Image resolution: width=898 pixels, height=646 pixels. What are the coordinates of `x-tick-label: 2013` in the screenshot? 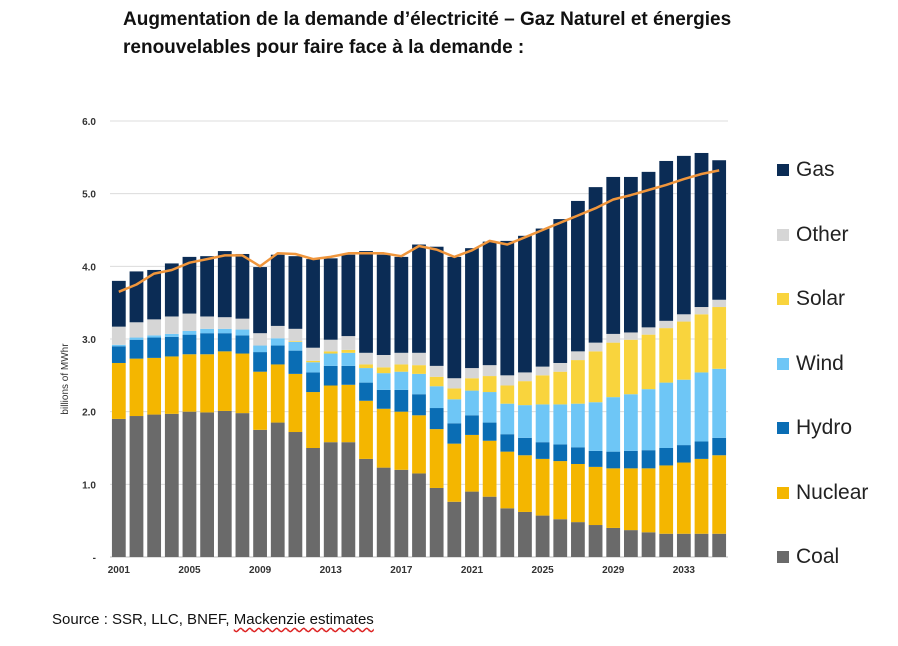 It's located at (331, 570).